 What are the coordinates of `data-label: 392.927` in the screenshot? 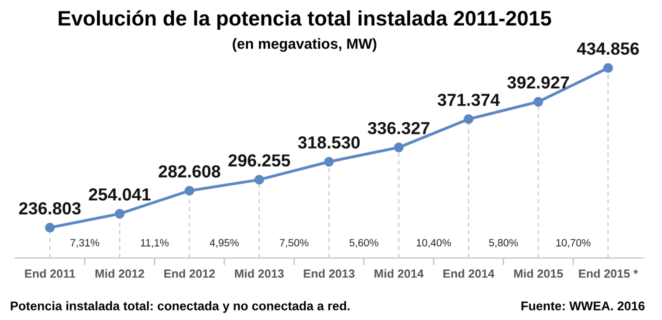 It's located at (538, 82).